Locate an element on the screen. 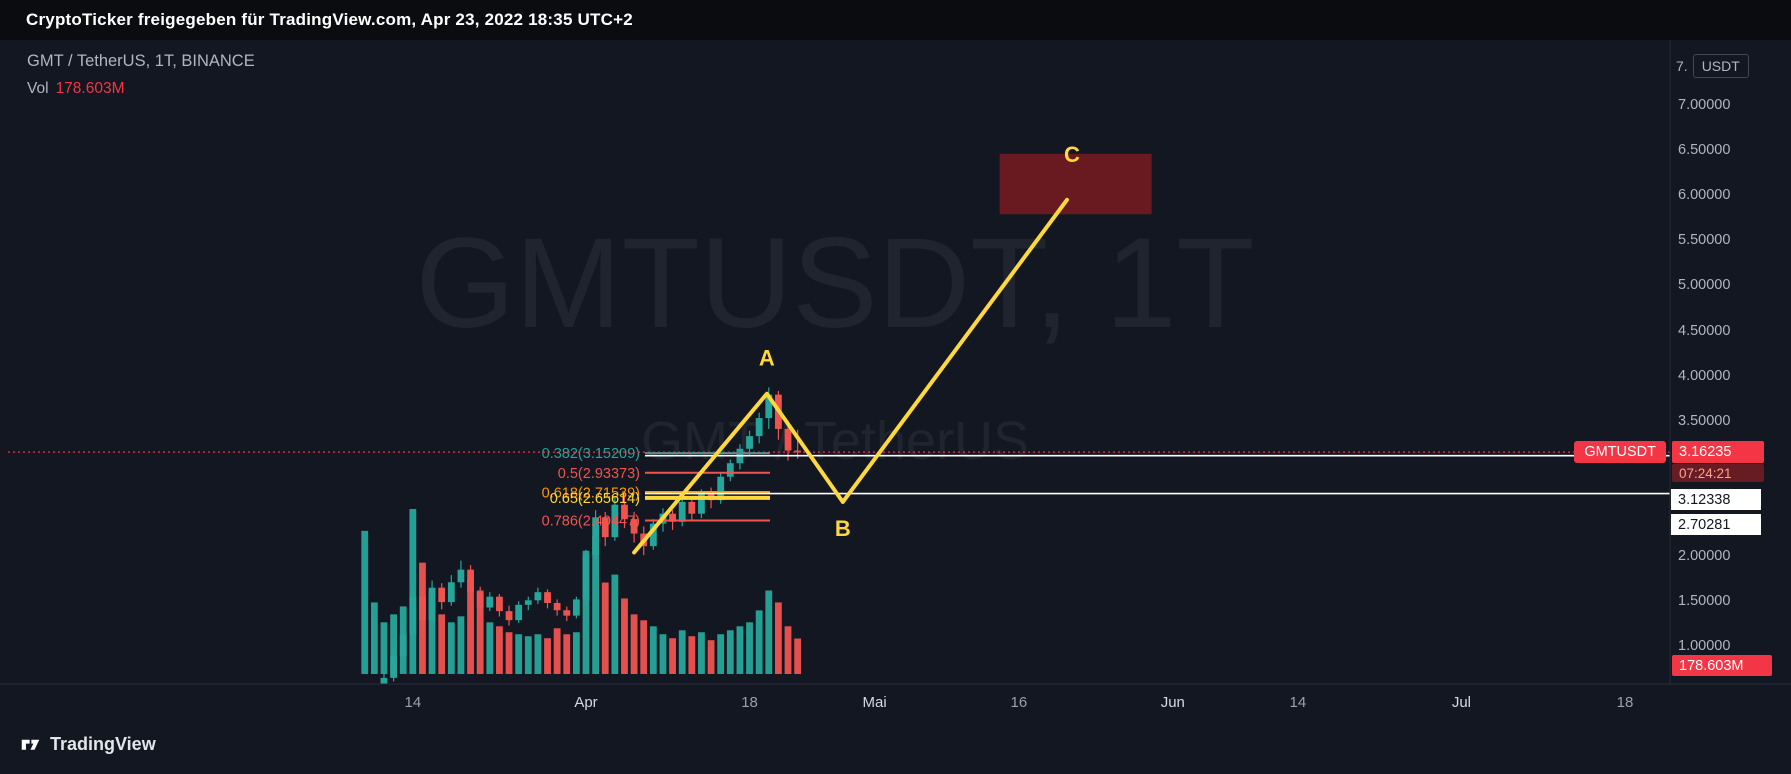 Image resolution: width=1791 pixels, height=774 pixels. fib-level-label: 0.618(2.71539) is located at coordinates (591, 493).